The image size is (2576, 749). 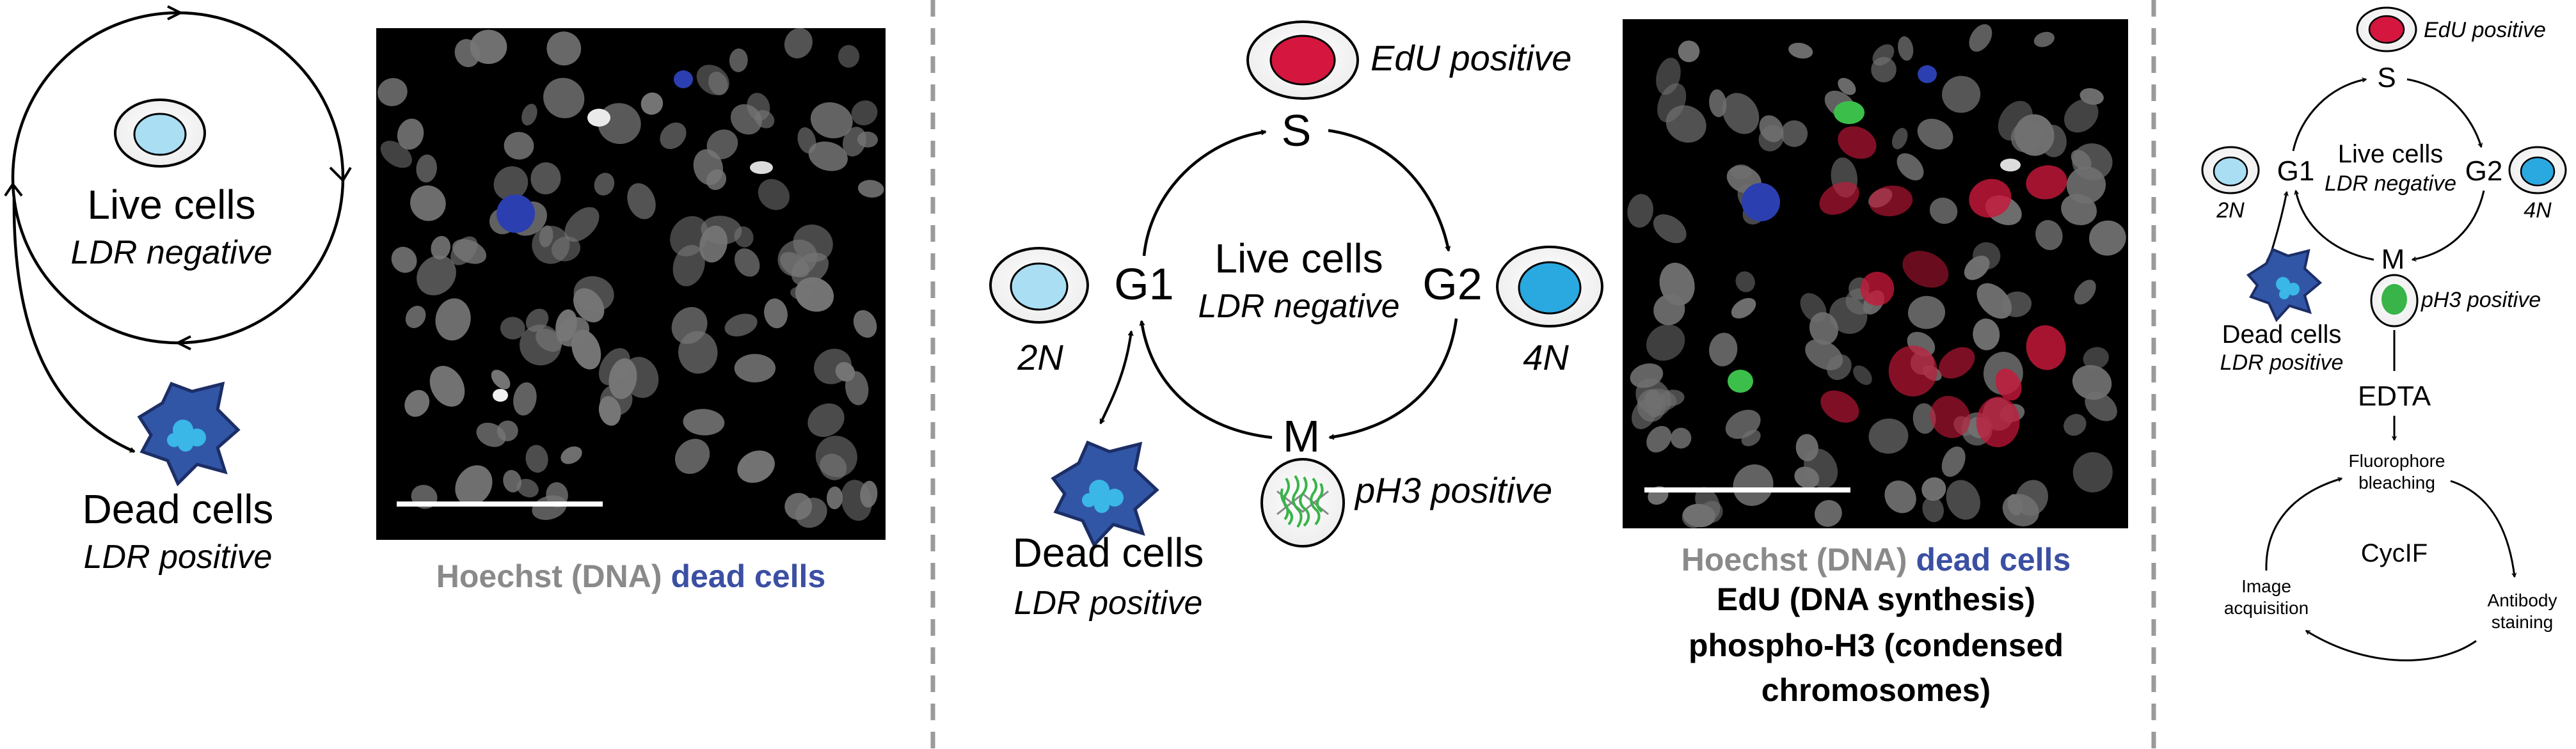 What do you see at coordinates (1928, 74) in the screenshot?
I see `dead-cell-blue-spot` at bounding box center [1928, 74].